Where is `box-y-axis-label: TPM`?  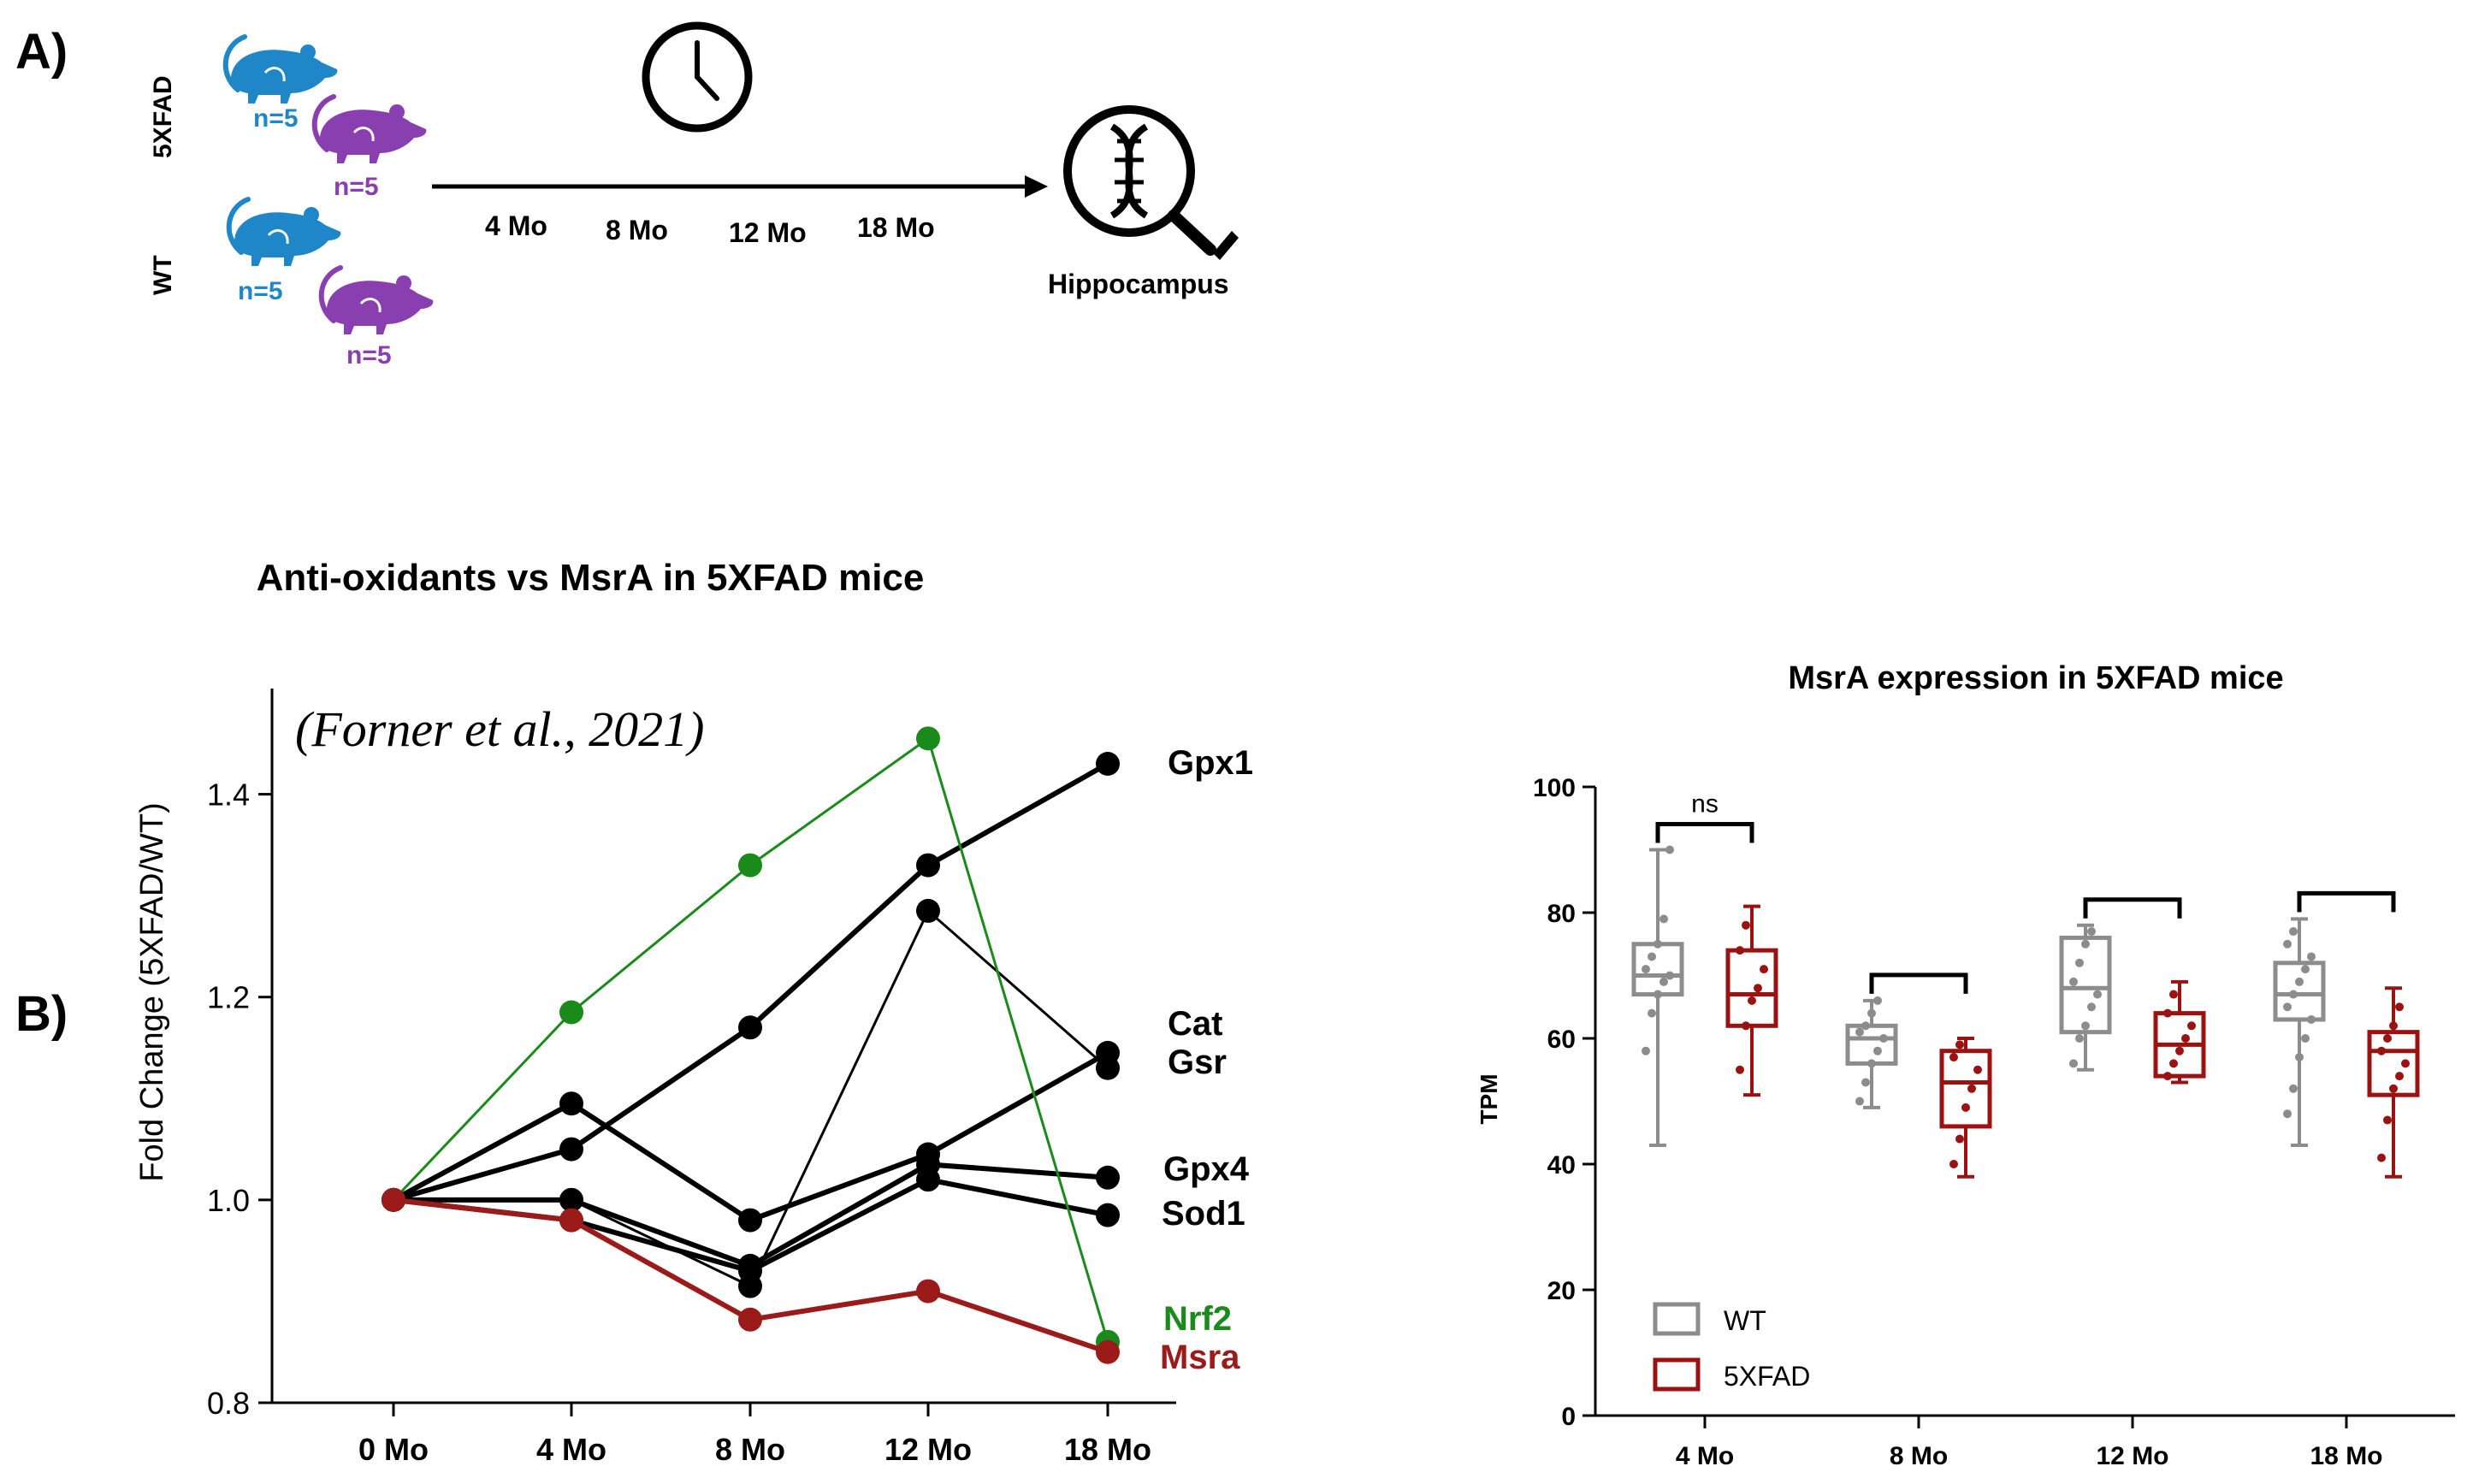
box-y-axis-label: TPM is located at coordinates (1489, 1098).